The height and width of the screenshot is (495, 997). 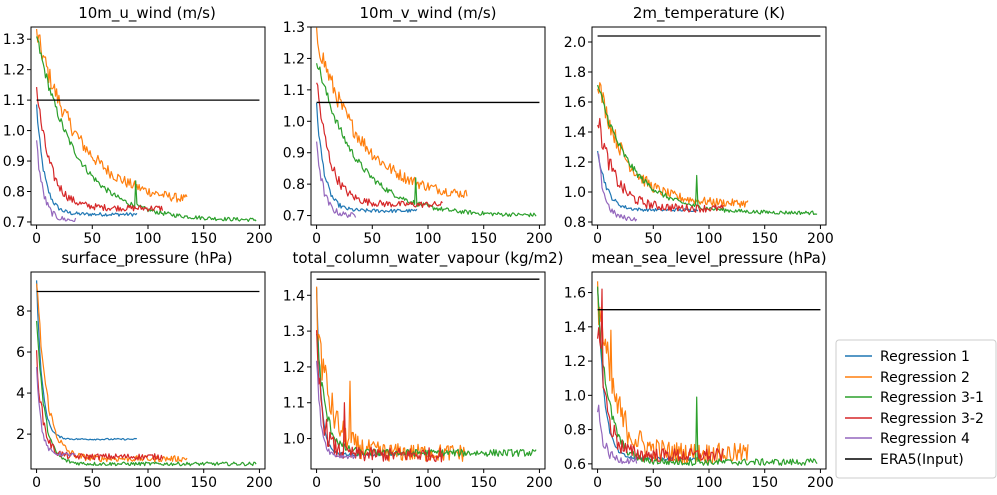 I want to click on panel-title: 10m_v_wind (m/s), so click(x=428, y=13).